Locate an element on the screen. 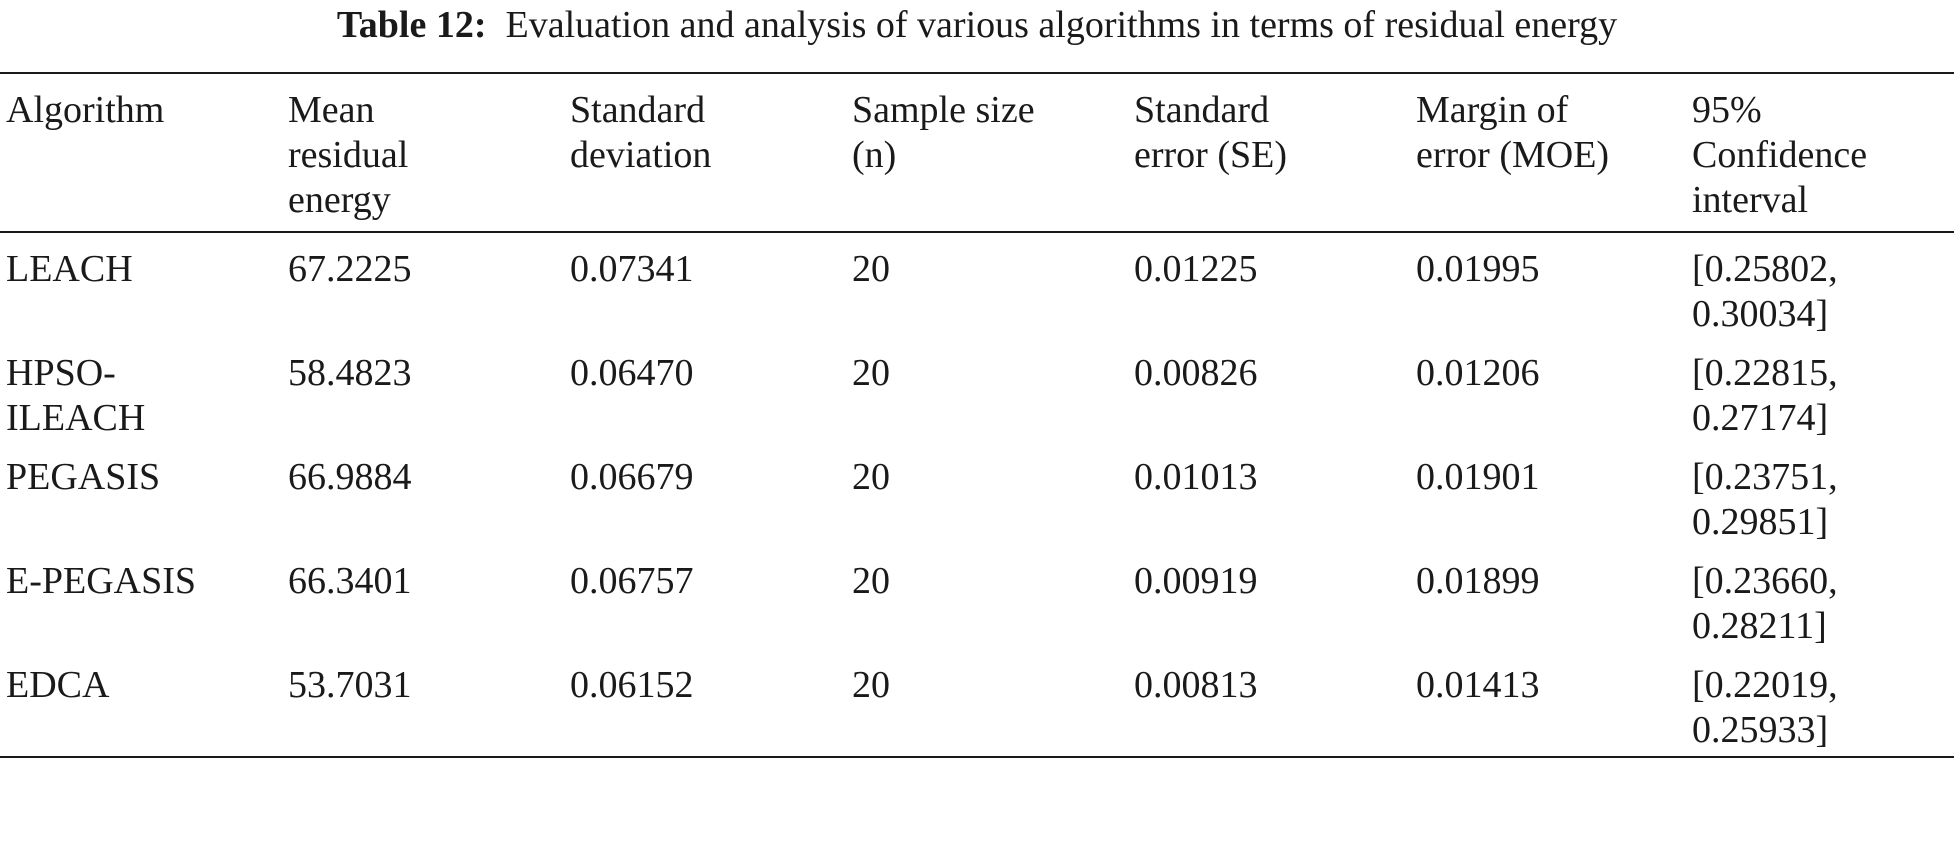  algorithm-header: Algorithm is located at coordinates (141, 152).